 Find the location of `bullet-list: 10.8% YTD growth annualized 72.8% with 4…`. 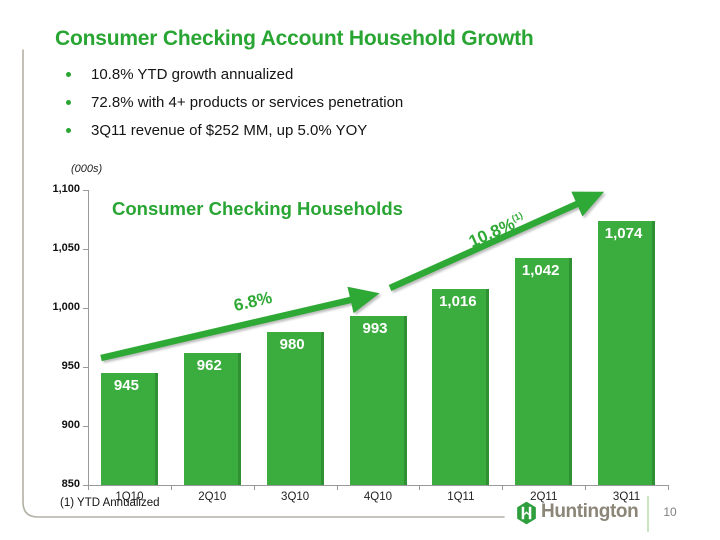

bullet-list: 10.8% YTD growth annualized 72.8% with 4… is located at coordinates (232, 102).